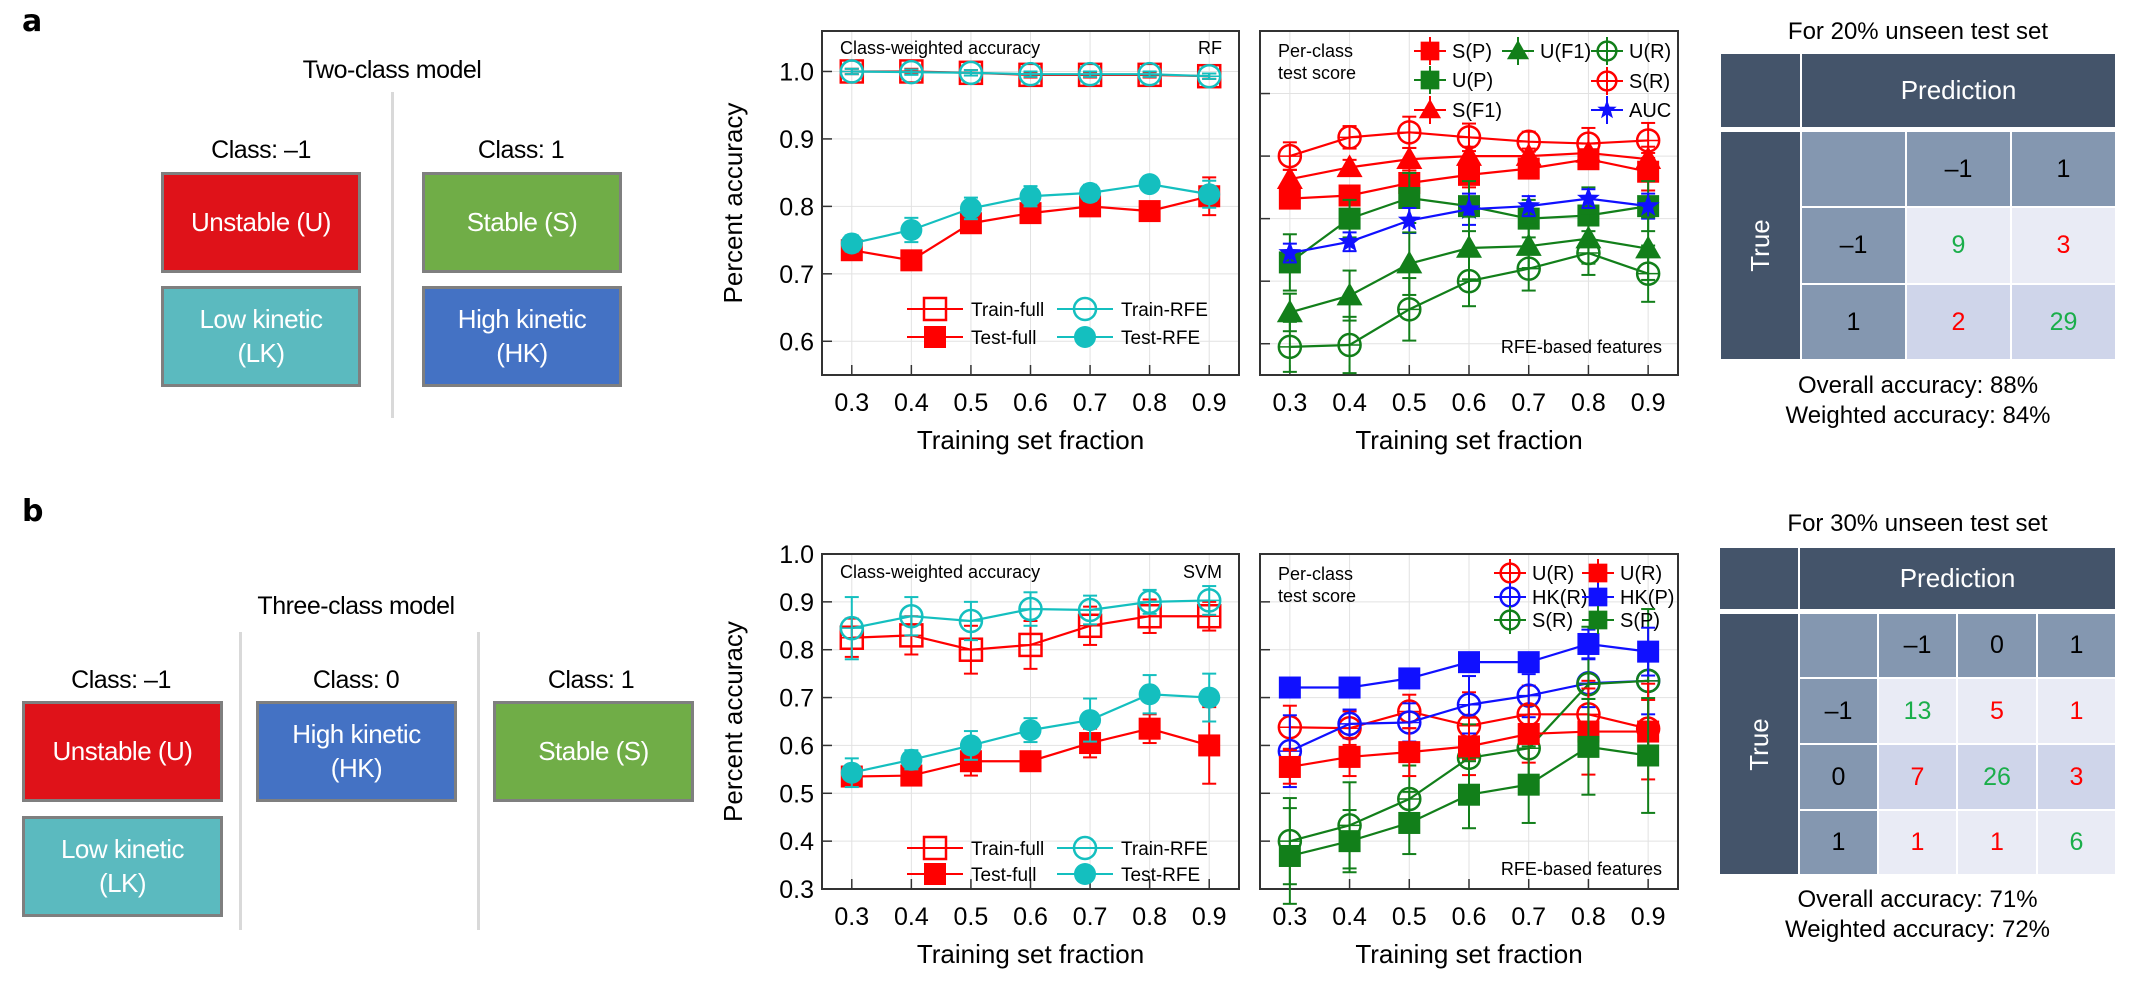 This screenshot has height=1002, width=2132. What do you see at coordinates (1160, 338) in the screenshot?
I see `legend-label: Test-RFE` at bounding box center [1160, 338].